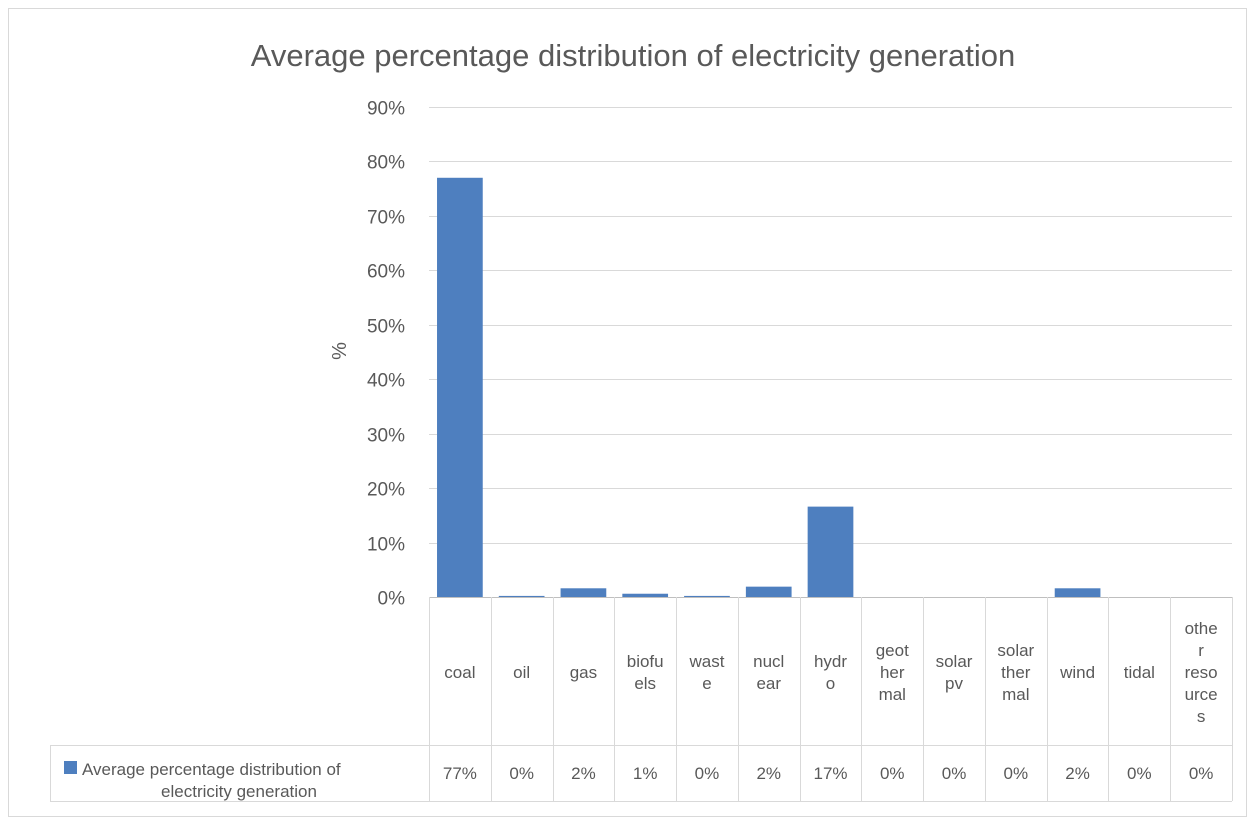 The width and height of the screenshot is (1255, 830). I want to click on category-label: tidal, so click(1139, 672).